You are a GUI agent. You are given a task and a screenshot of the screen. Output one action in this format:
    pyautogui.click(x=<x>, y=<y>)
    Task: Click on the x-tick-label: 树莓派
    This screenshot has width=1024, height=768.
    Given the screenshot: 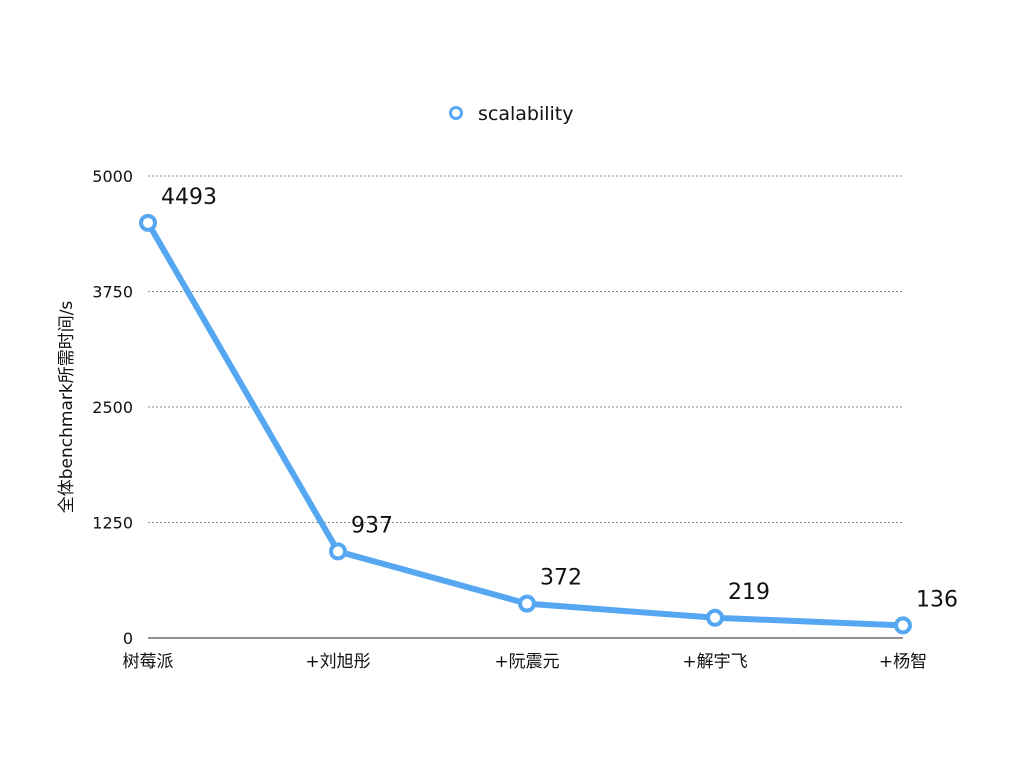 What is the action you would take?
    pyautogui.click(x=148, y=662)
    